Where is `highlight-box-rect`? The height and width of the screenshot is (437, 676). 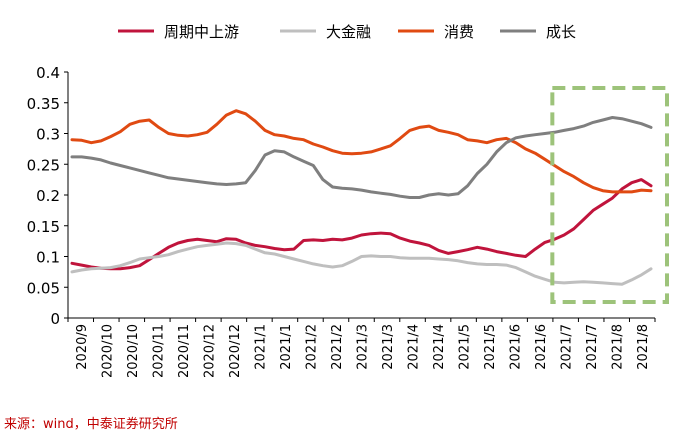 highlight-box-rect is located at coordinates (610, 195).